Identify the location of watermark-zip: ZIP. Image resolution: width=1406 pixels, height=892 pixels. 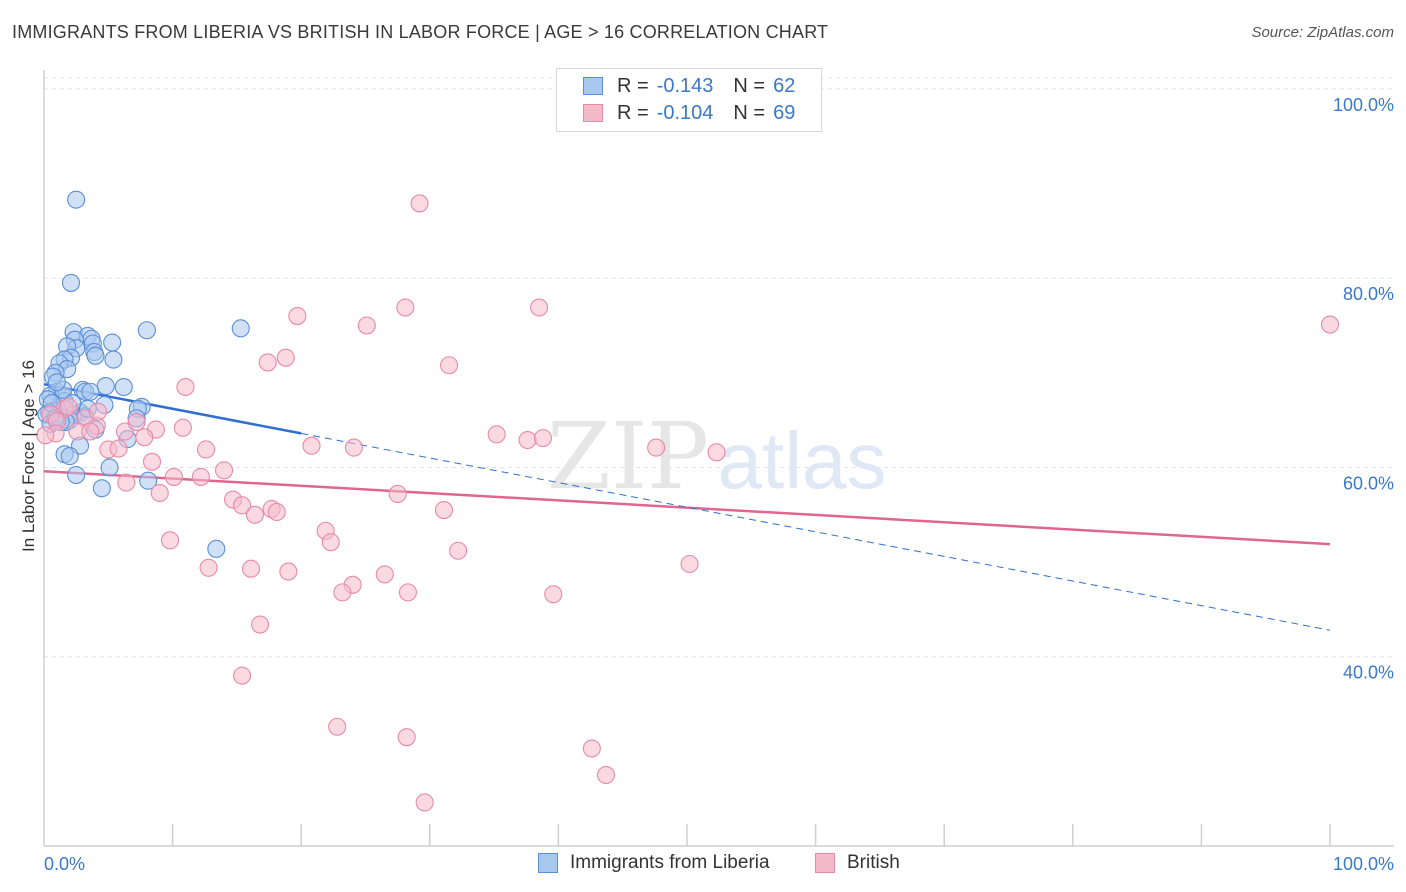
(628, 456).